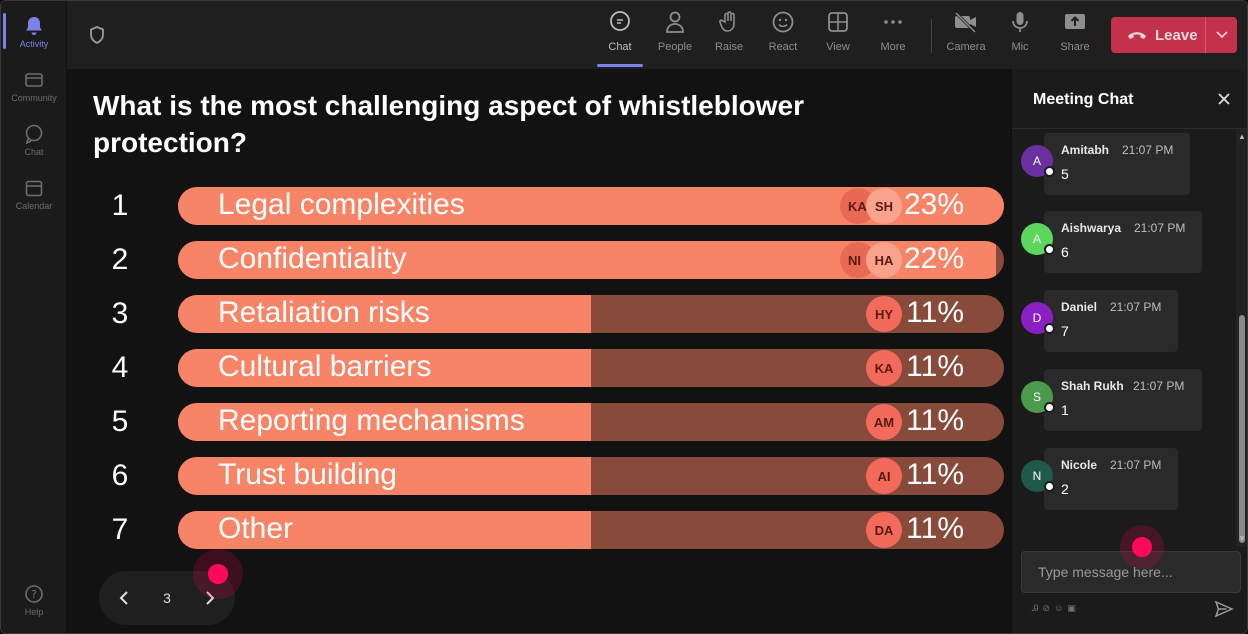  What do you see at coordinates (120, 313) in the screenshot?
I see `option-number: 3` at bounding box center [120, 313].